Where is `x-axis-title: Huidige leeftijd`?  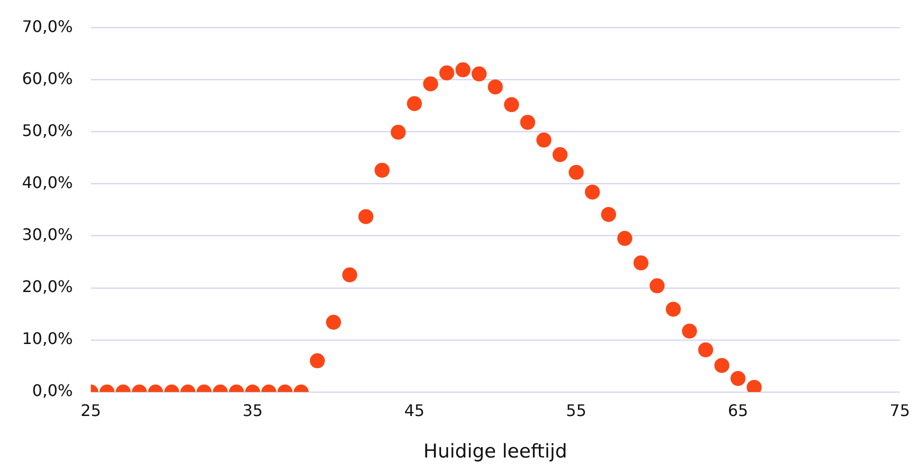 x-axis-title: Huidige leeftijd is located at coordinates (495, 451).